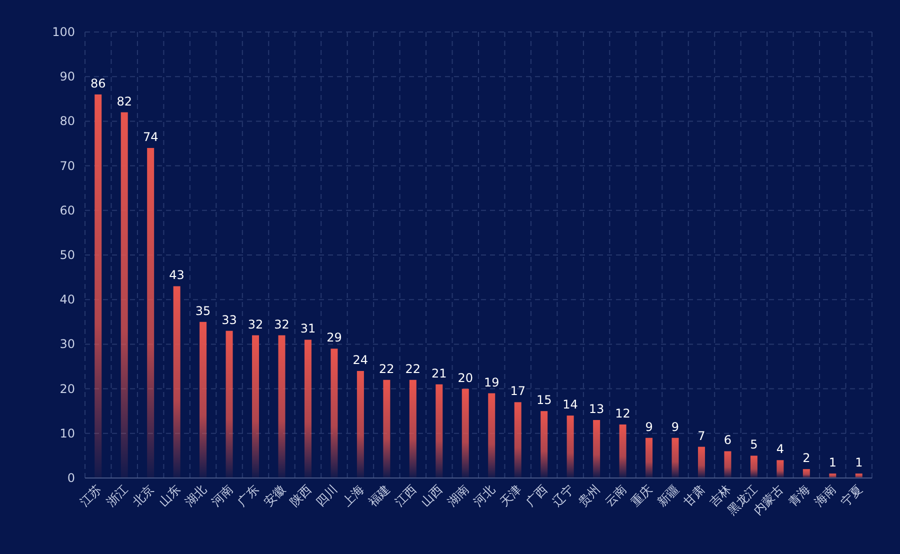 The image size is (900, 554). I want to click on x-tick-label: 福建, so click(379, 496).